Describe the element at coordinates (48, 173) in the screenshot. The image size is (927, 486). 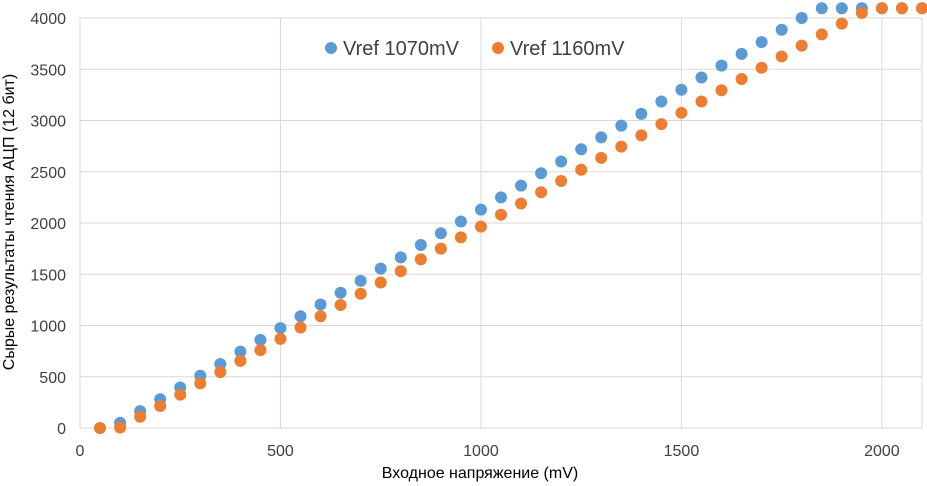
I see `y-tick-label: 2500` at that location.